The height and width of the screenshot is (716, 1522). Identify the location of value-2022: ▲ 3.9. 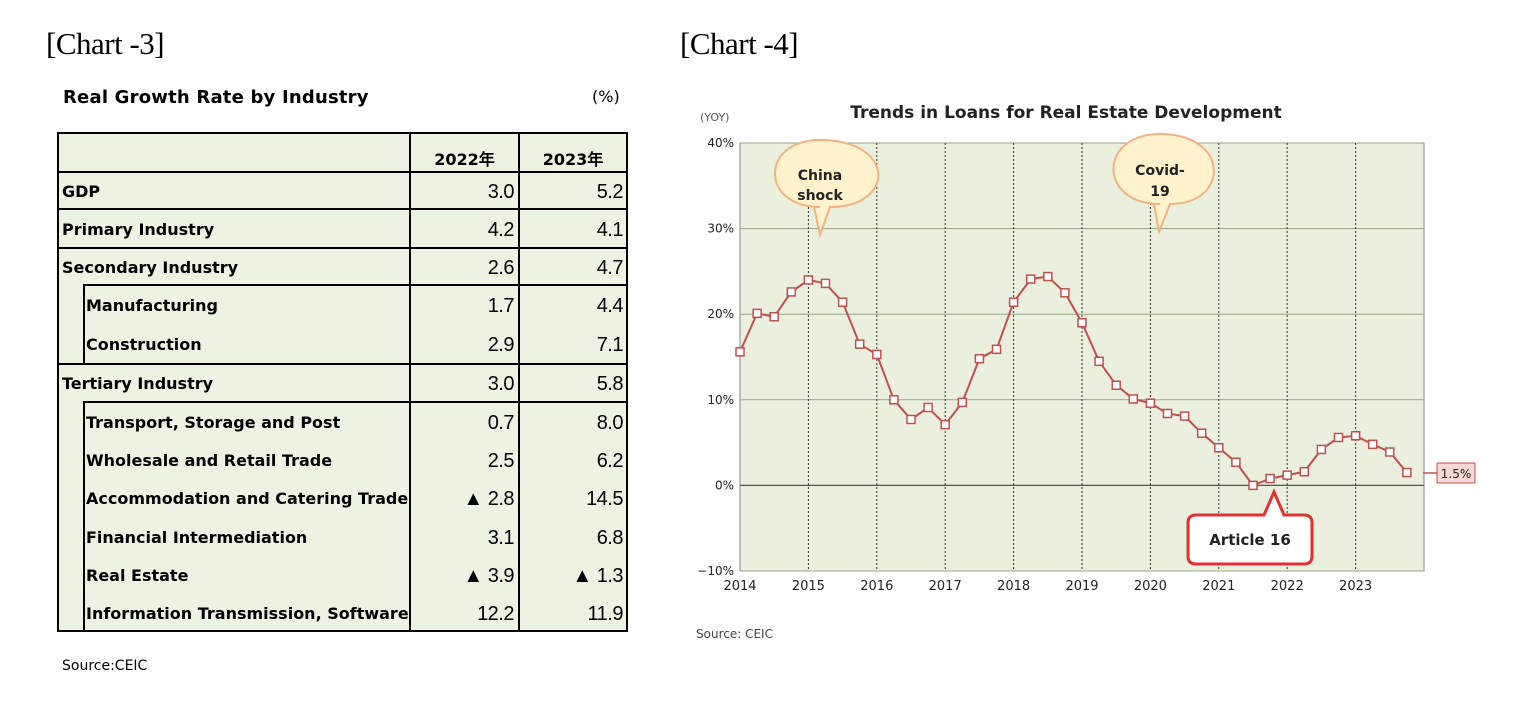
(488, 576).